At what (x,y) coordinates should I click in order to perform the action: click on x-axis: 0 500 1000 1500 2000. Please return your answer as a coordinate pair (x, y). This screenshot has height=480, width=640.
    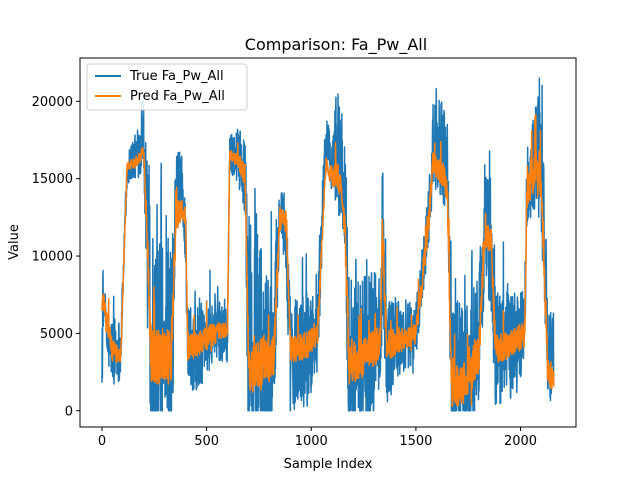
    Looking at the image, I should click on (317, 438).